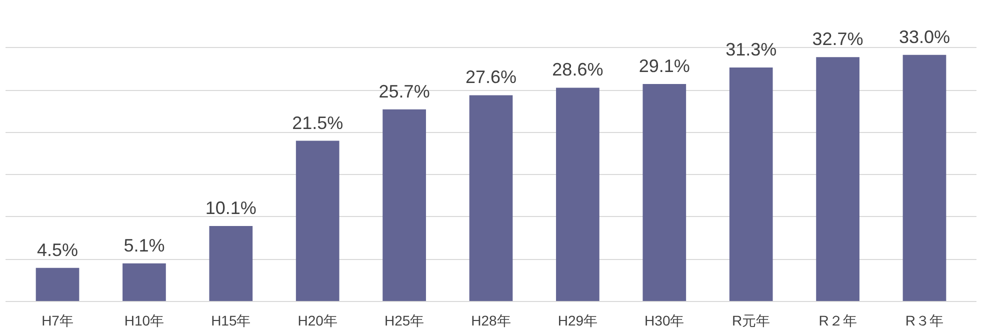 The width and height of the screenshot is (996, 331). Describe the element at coordinates (664, 320) in the screenshot. I see `x-tick-label: H30年` at that location.